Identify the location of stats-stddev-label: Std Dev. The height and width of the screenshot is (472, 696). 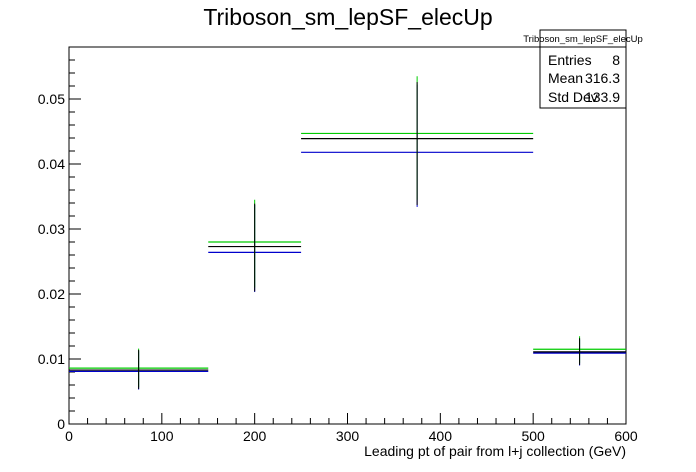
(573, 97).